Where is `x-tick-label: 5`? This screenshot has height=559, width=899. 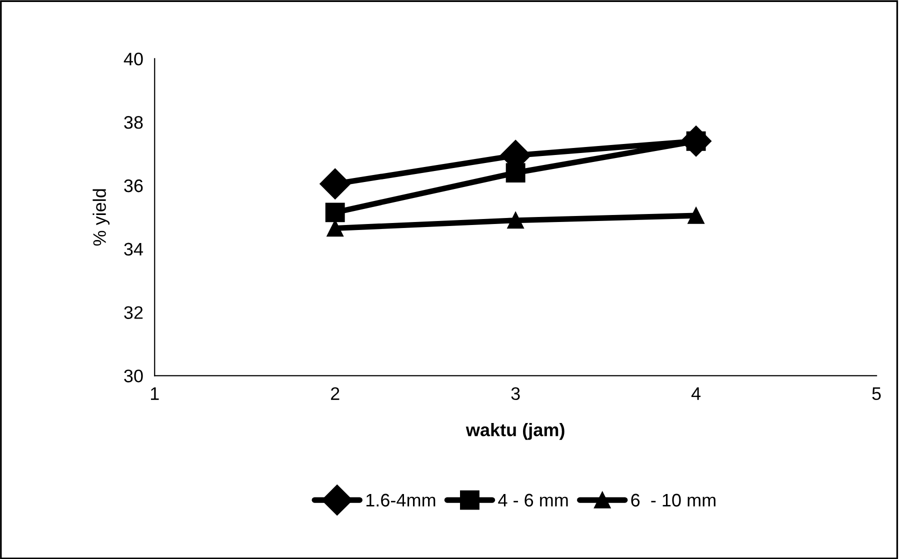
x-tick-label: 5 is located at coordinates (876, 393).